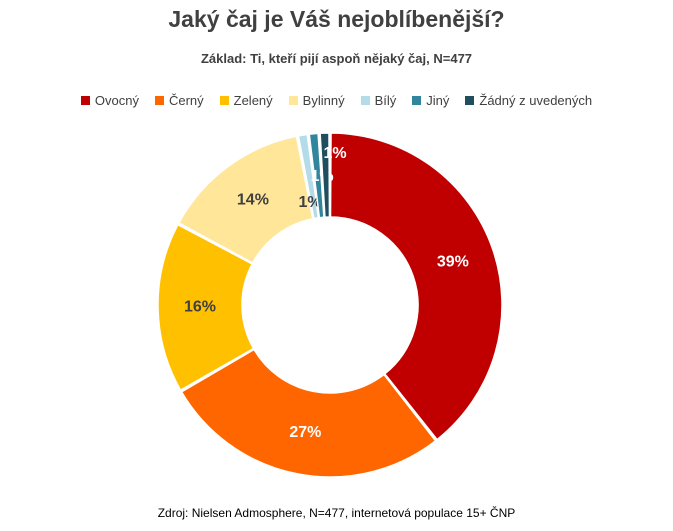  Describe the element at coordinates (323, 100) in the screenshot. I see `legend-label: Bylinný` at that location.